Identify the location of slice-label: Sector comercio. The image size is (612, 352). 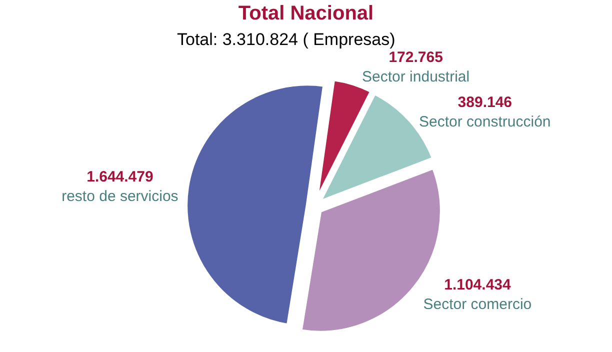
(477, 305).